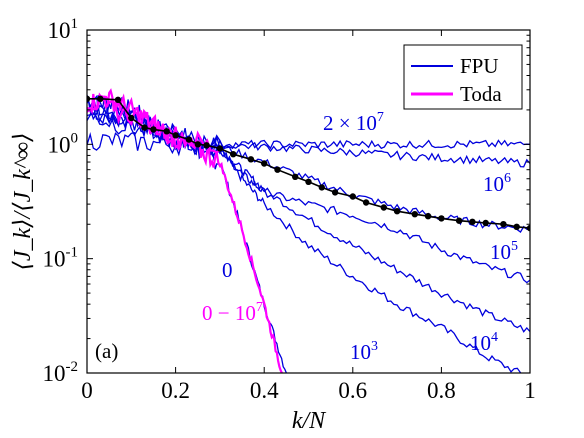  I want to click on curve-annotation: 104, so click(484, 342).